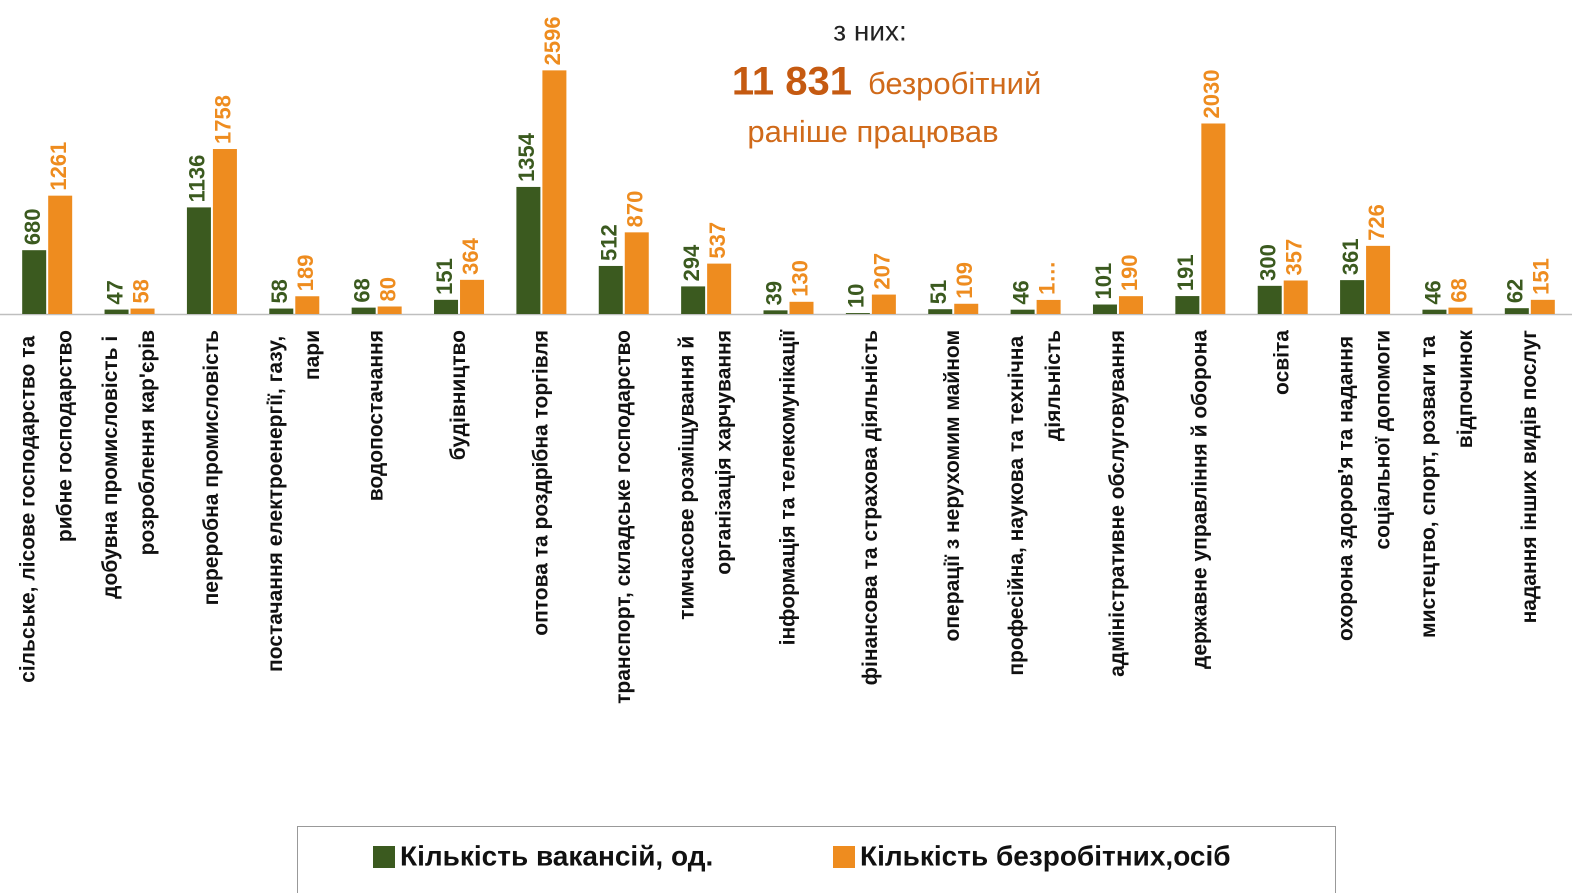 Image resolution: width=1596 pixels, height=893 pixels. I want to click on x-tick-label: операції з нерухомим майном, so click(952, 485).